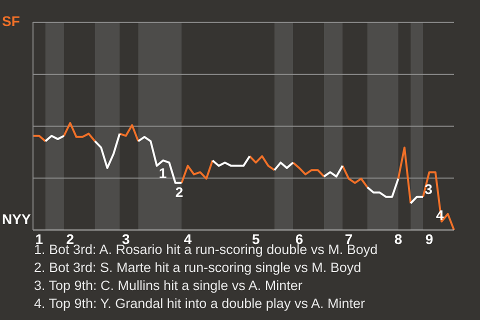 The width and height of the screenshot is (480, 320). Describe the element at coordinates (200, 304) in the screenshot. I see `text: 4. Top 9th: Y. Grandal hit into a double play vs A. Minter` at that location.